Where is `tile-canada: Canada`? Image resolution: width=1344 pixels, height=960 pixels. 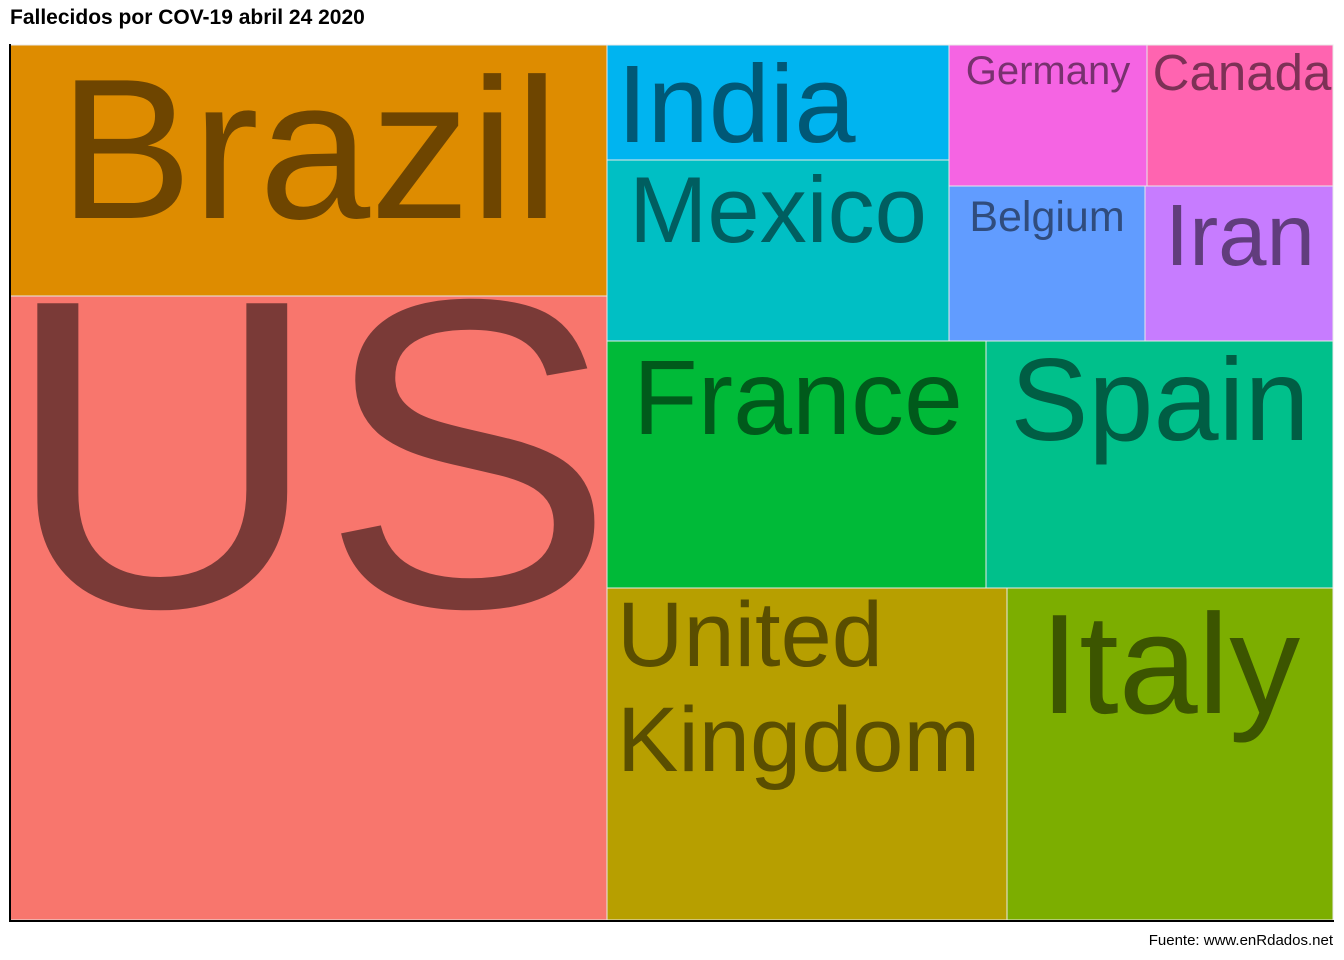 tile-canada: Canada is located at coordinates (1240, 115).